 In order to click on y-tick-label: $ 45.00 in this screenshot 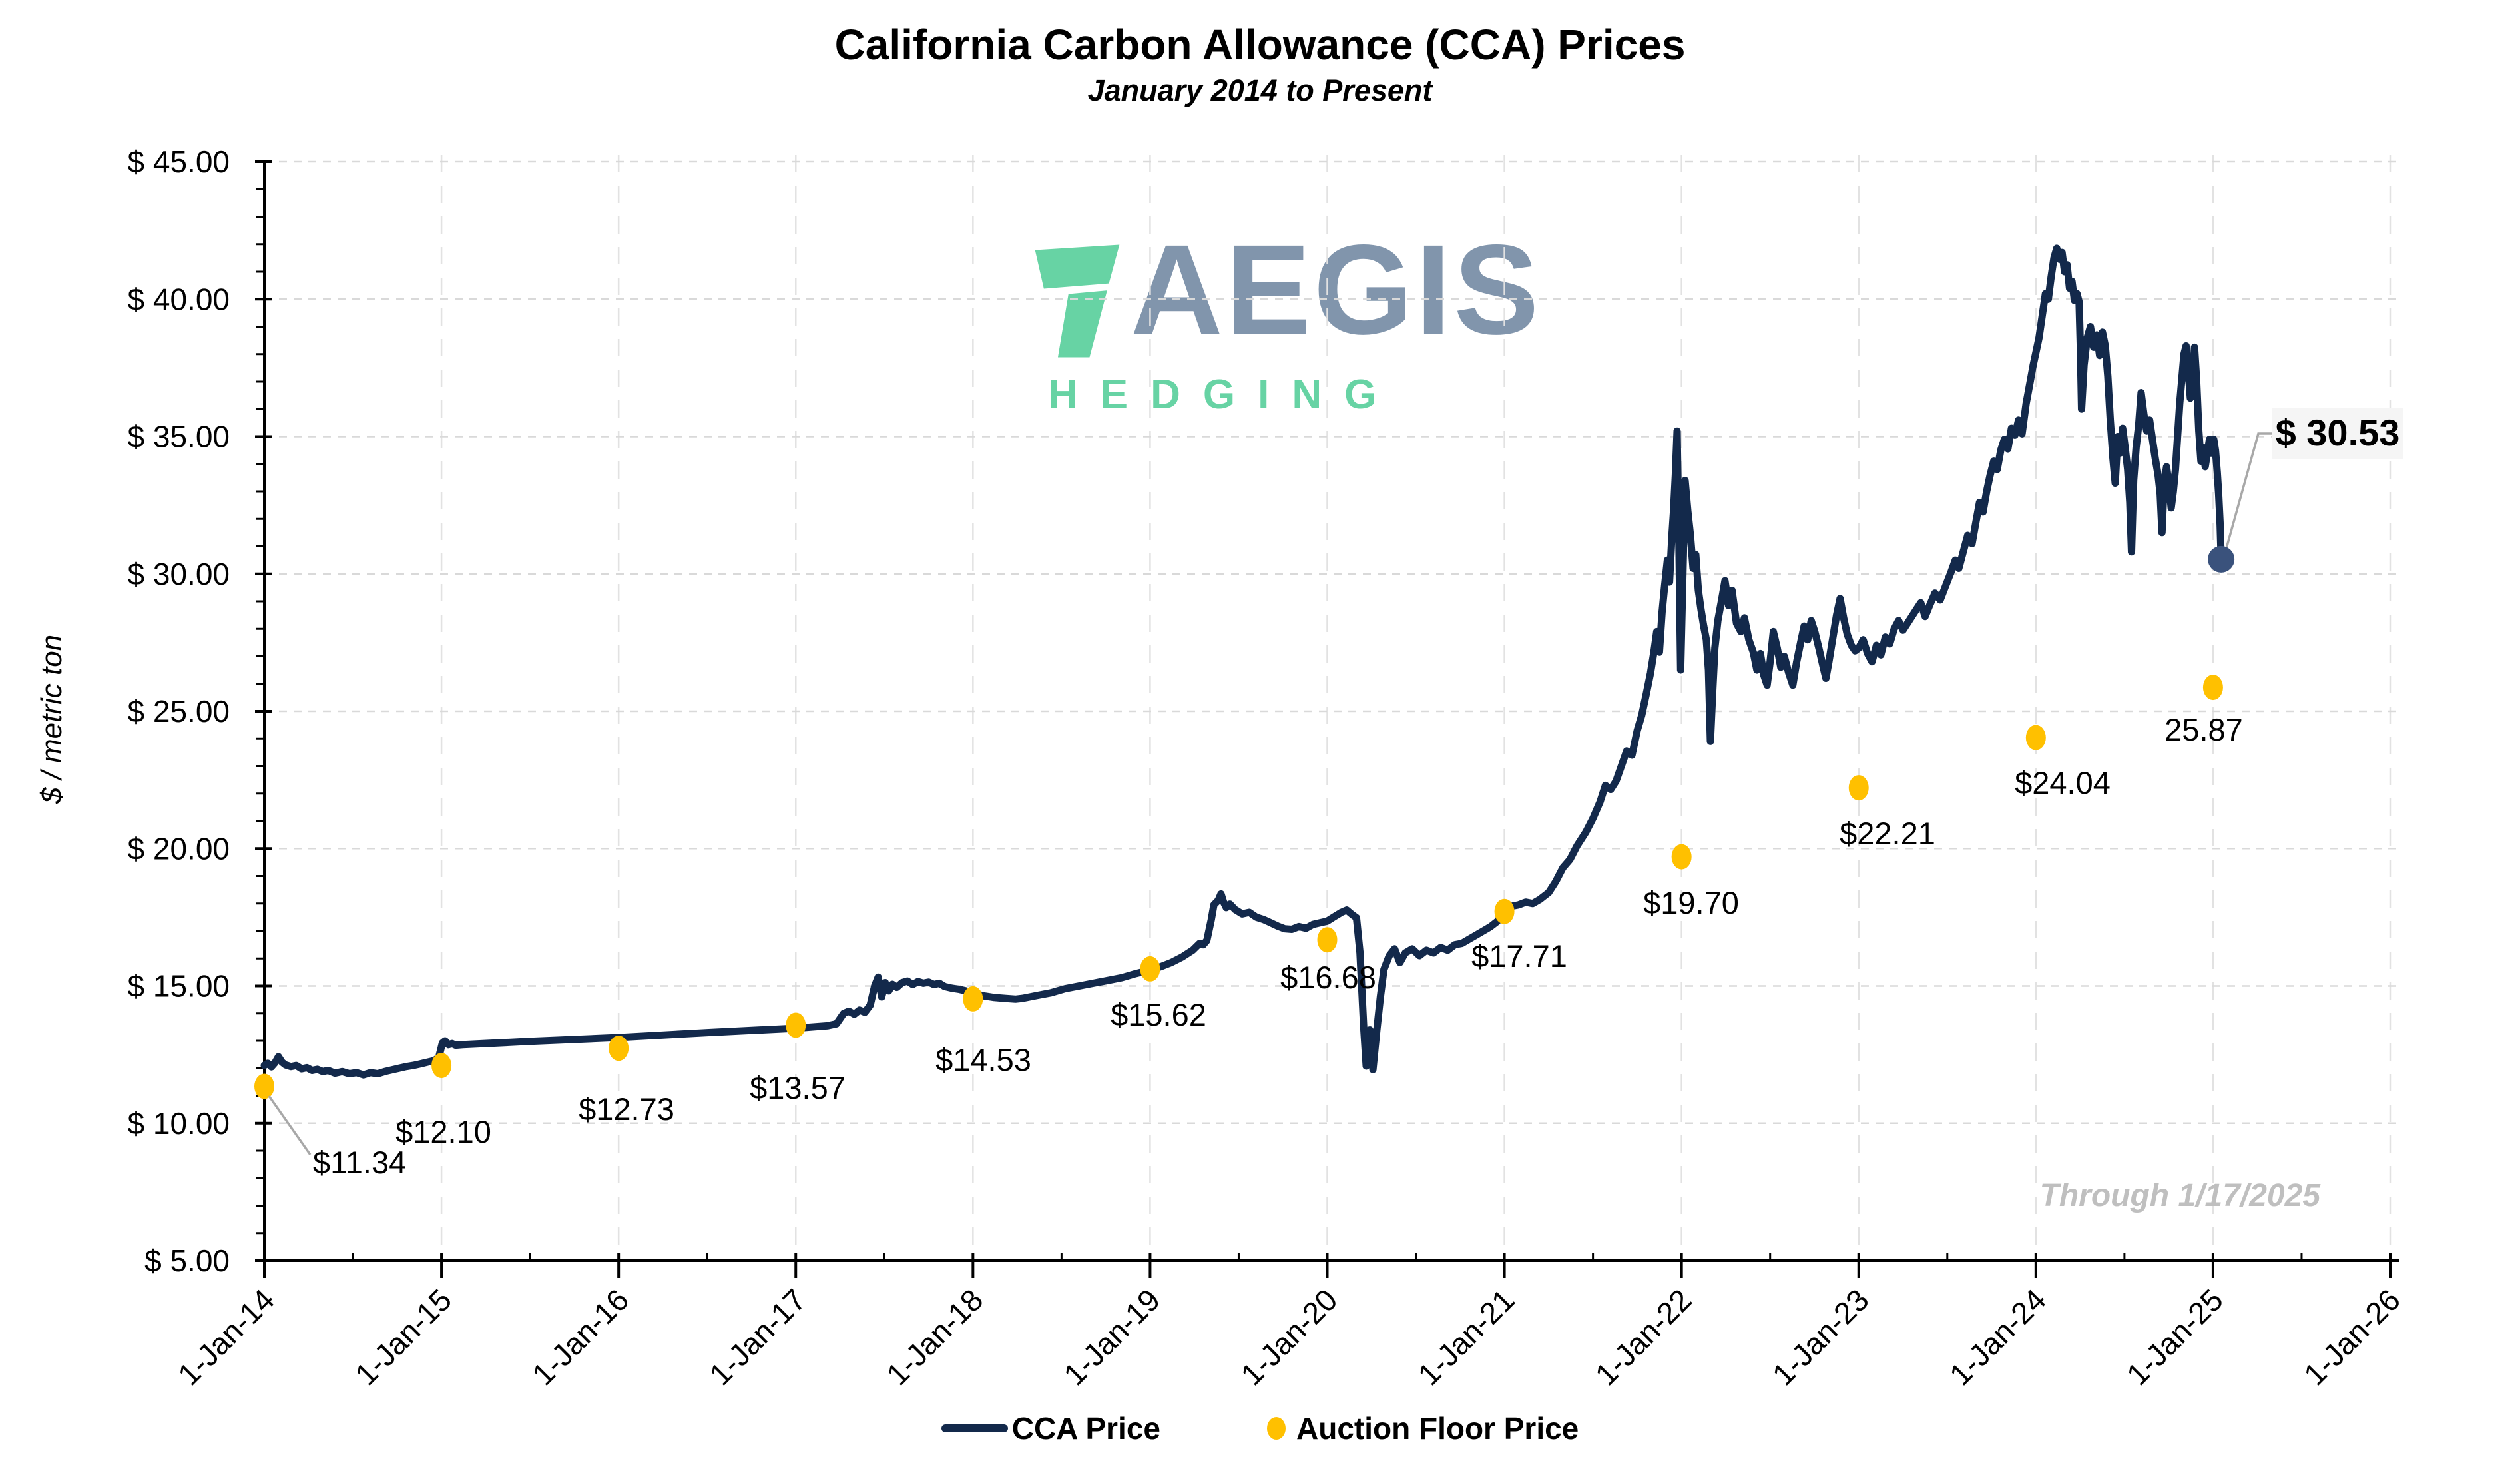, I will do `click(179, 162)`.